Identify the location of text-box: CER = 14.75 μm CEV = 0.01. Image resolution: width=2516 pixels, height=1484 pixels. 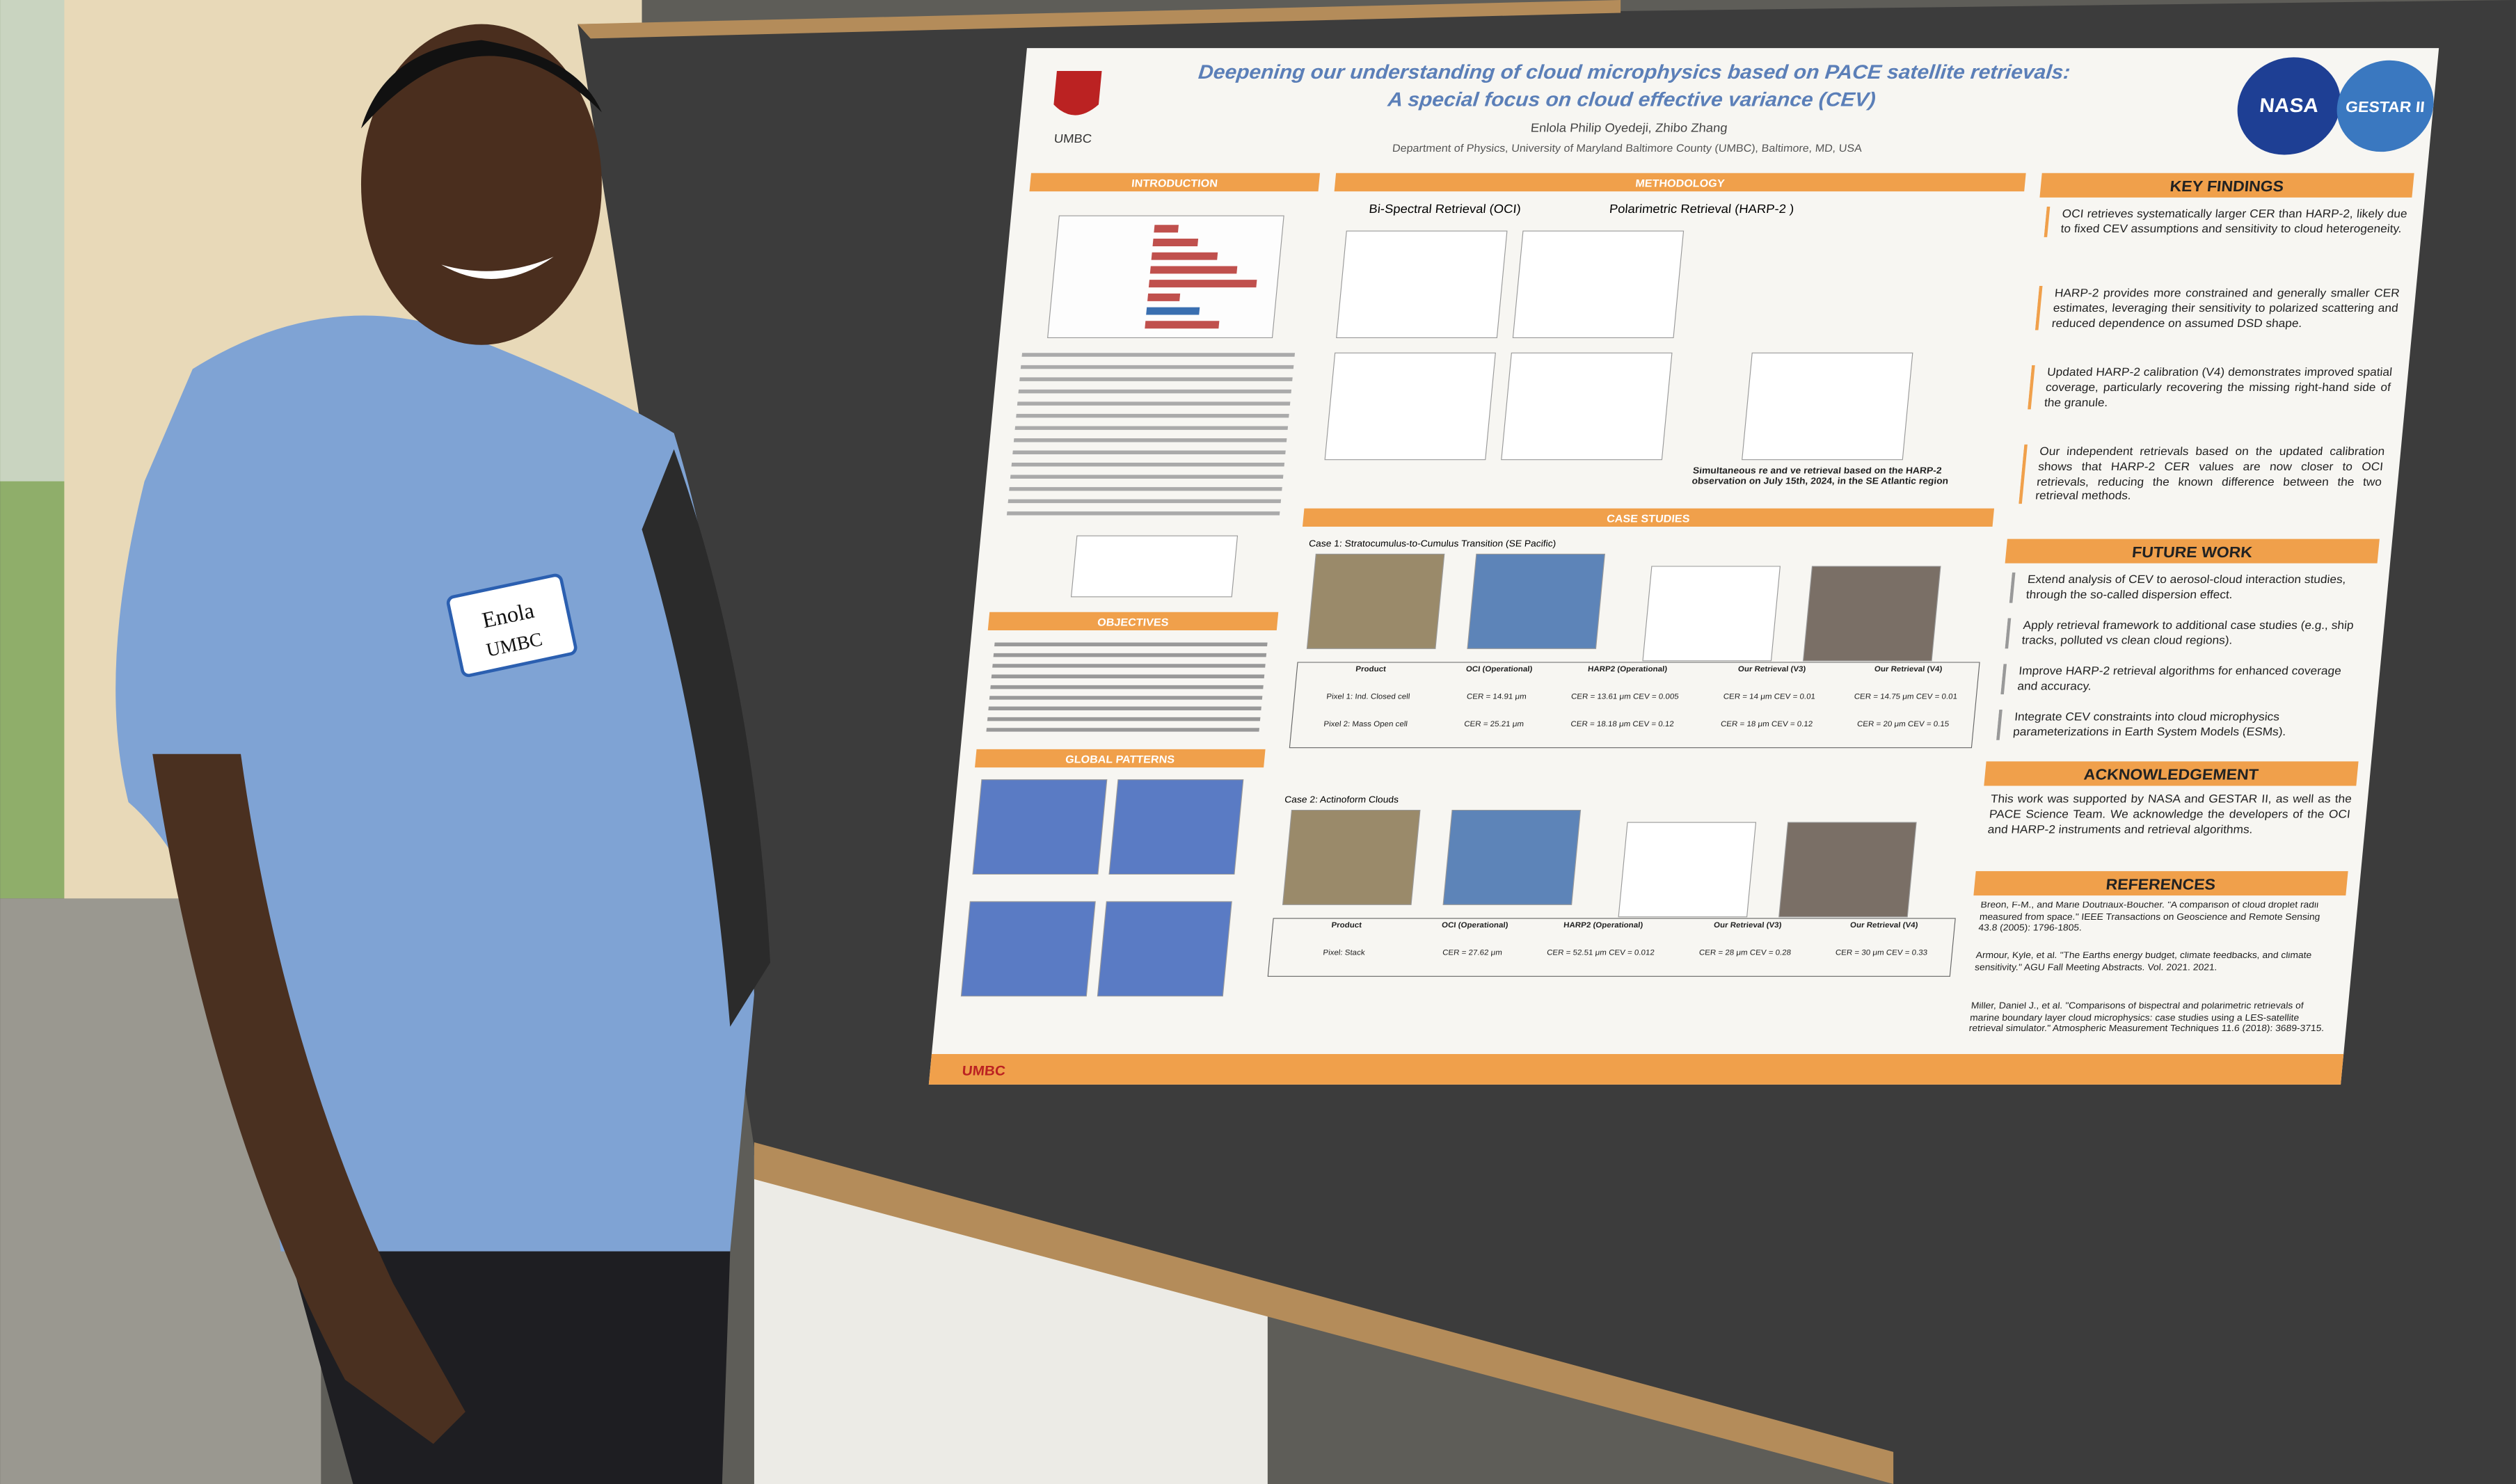
(1906, 698).